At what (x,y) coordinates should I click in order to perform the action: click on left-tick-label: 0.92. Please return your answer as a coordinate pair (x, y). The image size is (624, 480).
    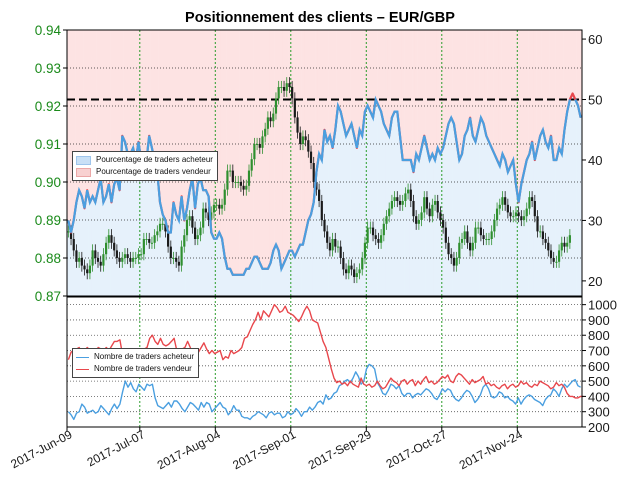
    Looking at the image, I should click on (48, 106).